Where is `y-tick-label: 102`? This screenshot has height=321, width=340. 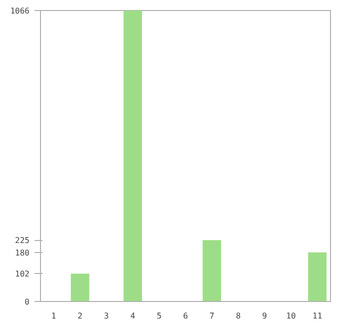
y-tick-label: 102 is located at coordinates (22, 274).